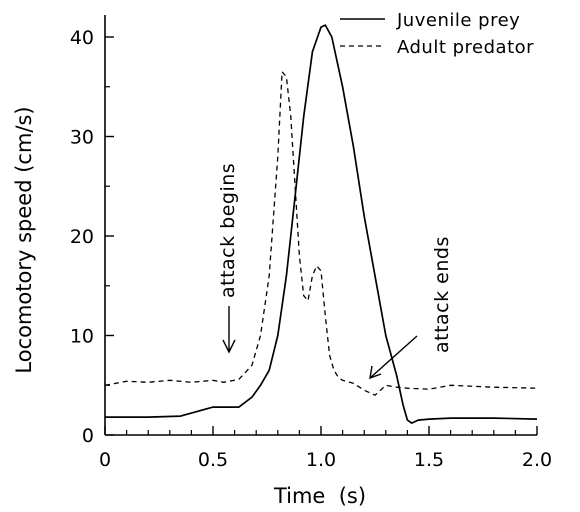 This screenshot has width=580, height=512. What do you see at coordinates (458, 20) in the screenshot?
I see `legend-label-juvenile-prey: Juvenile prey` at bounding box center [458, 20].